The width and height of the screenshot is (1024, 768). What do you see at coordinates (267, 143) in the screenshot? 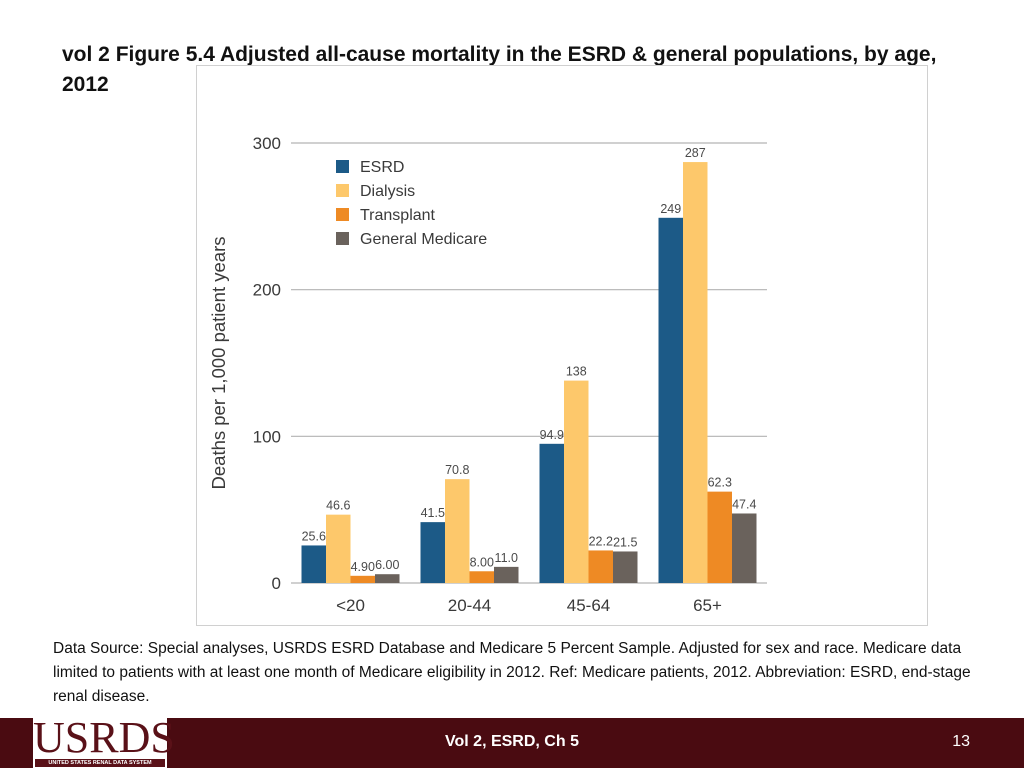
I see `y-tick-label: 300` at bounding box center [267, 143].